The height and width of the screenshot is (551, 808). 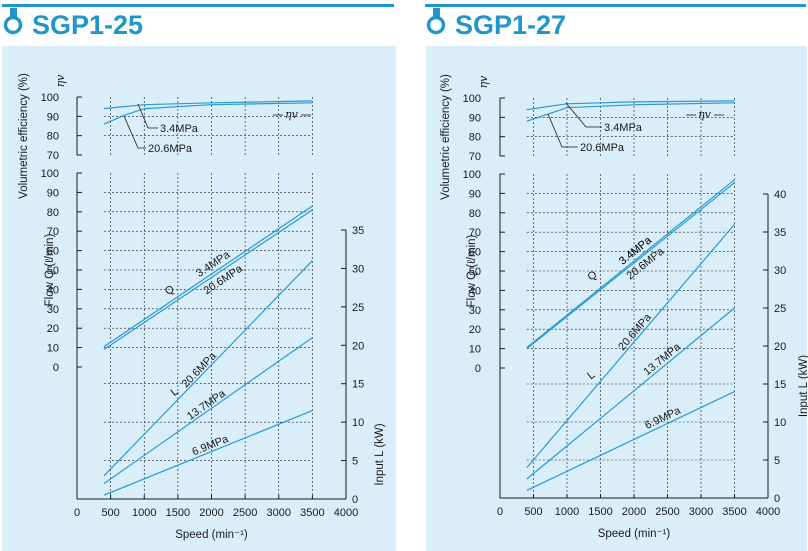 What do you see at coordinates (780, 423) in the screenshot?
I see `power-tick-label: 10` at bounding box center [780, 423].